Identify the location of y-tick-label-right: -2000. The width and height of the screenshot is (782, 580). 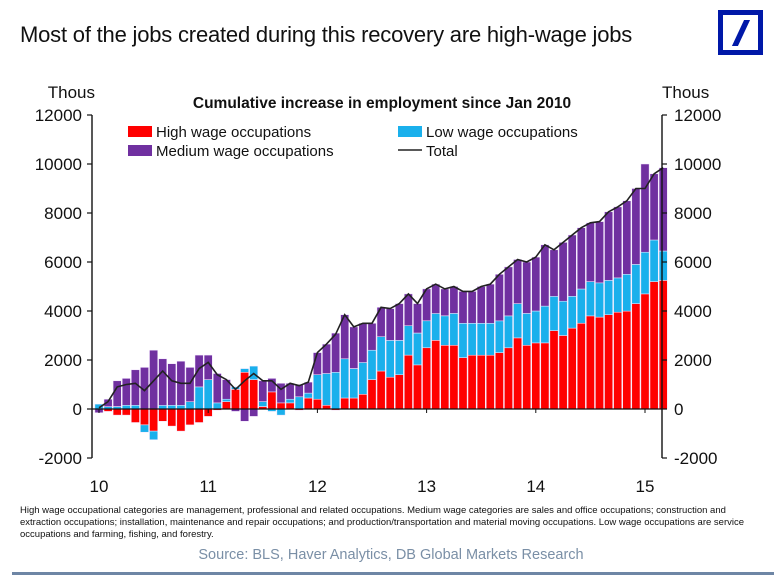
(695, 458).